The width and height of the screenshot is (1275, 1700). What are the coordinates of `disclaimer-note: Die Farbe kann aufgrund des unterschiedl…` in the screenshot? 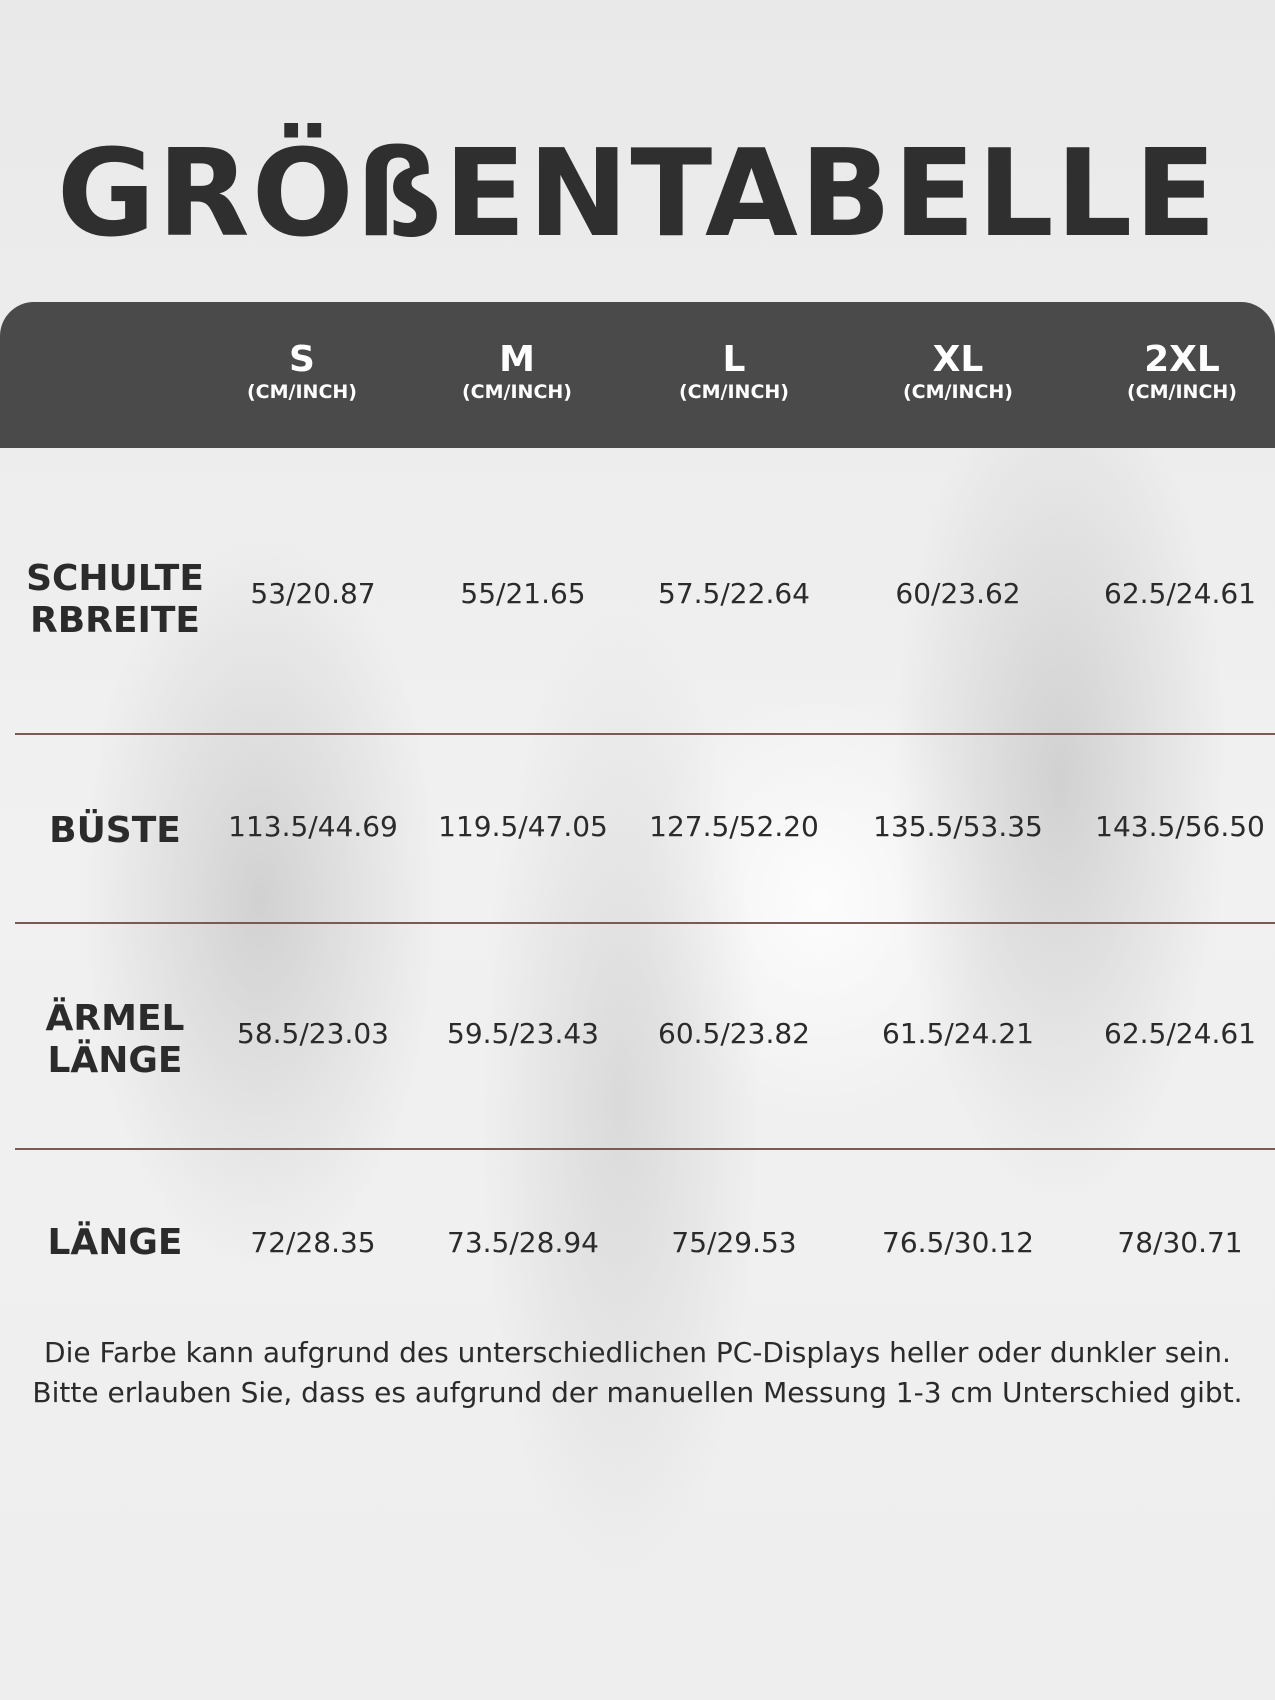 It's located at (637, 1373).